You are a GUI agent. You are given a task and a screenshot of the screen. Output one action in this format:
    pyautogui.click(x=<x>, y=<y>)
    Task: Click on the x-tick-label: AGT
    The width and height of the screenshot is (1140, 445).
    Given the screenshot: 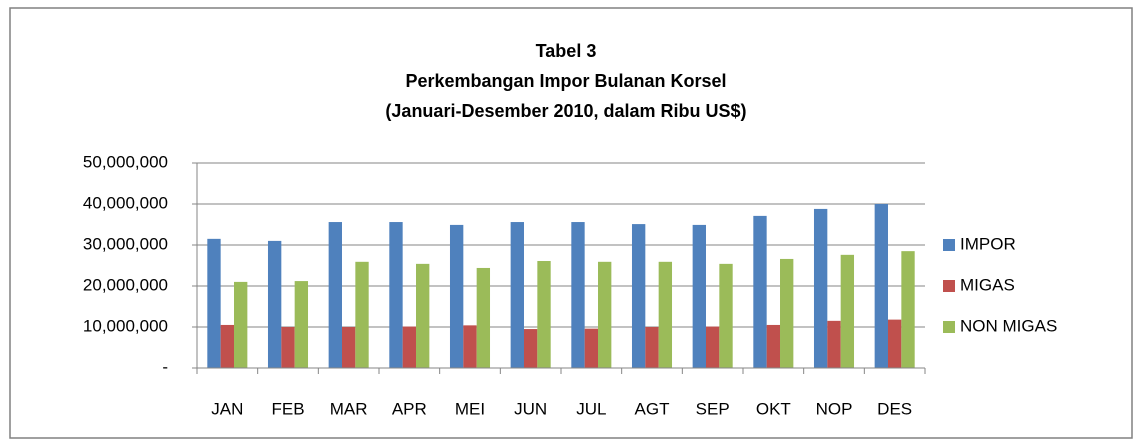 What is the action you would take?
    pyautogui.click(x=652, y=408)
    